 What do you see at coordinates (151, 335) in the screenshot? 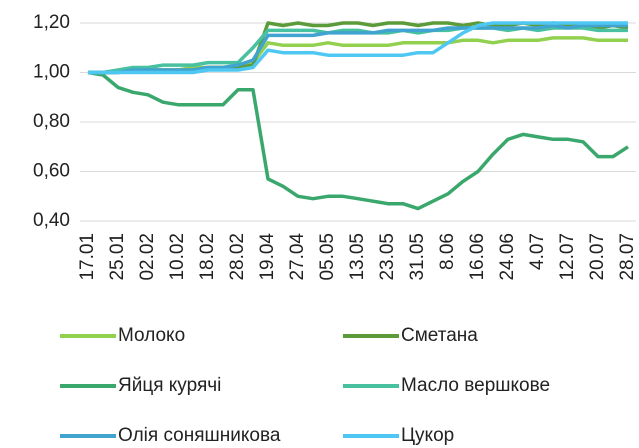
I see `legend-label: Молоко` at bounding box center [151, 335].